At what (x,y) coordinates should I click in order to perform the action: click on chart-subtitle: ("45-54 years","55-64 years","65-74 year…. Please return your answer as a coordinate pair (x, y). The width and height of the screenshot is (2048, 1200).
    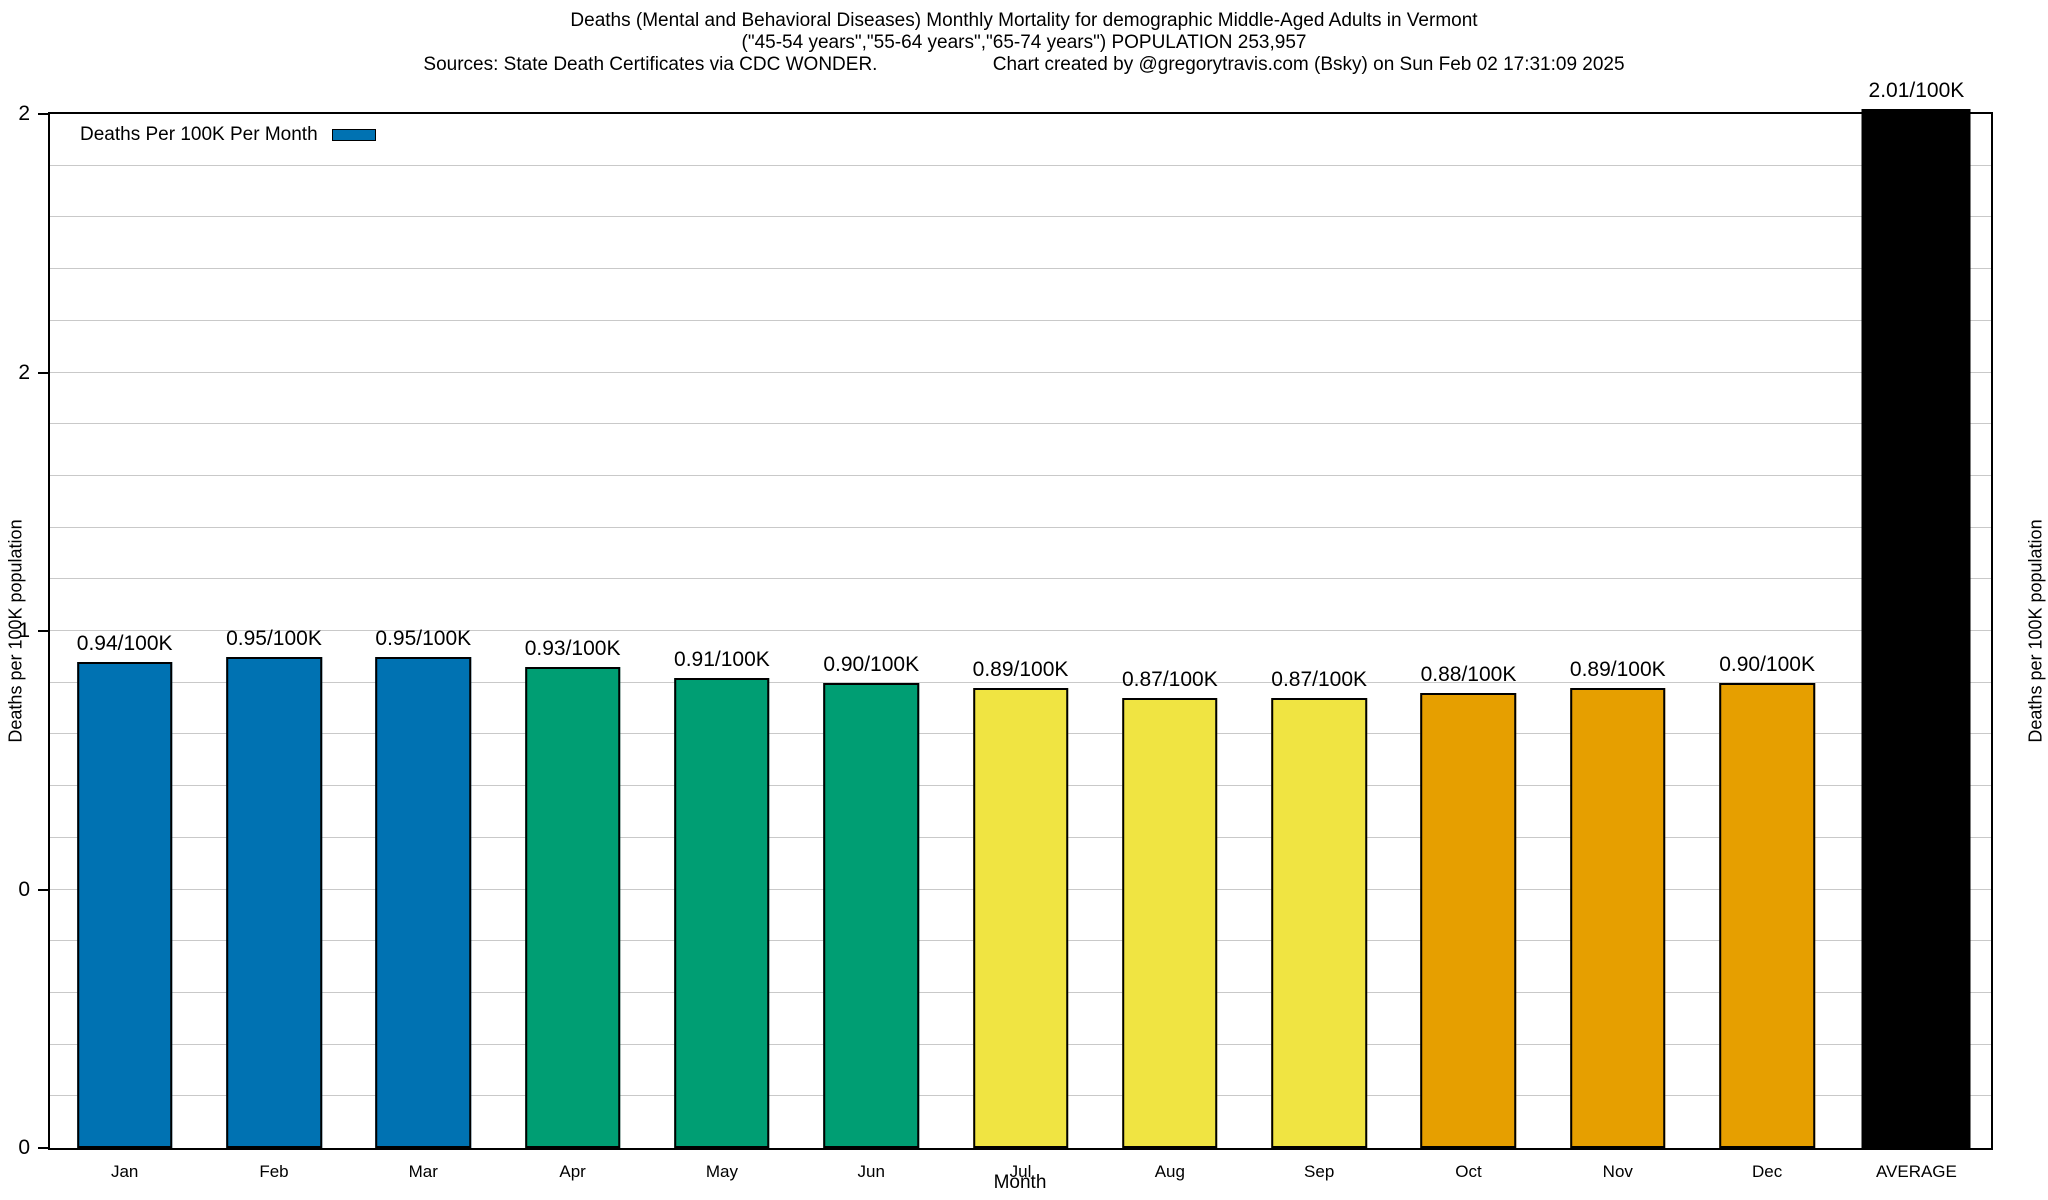
    Looking at the image, I should click on (1024, 42).